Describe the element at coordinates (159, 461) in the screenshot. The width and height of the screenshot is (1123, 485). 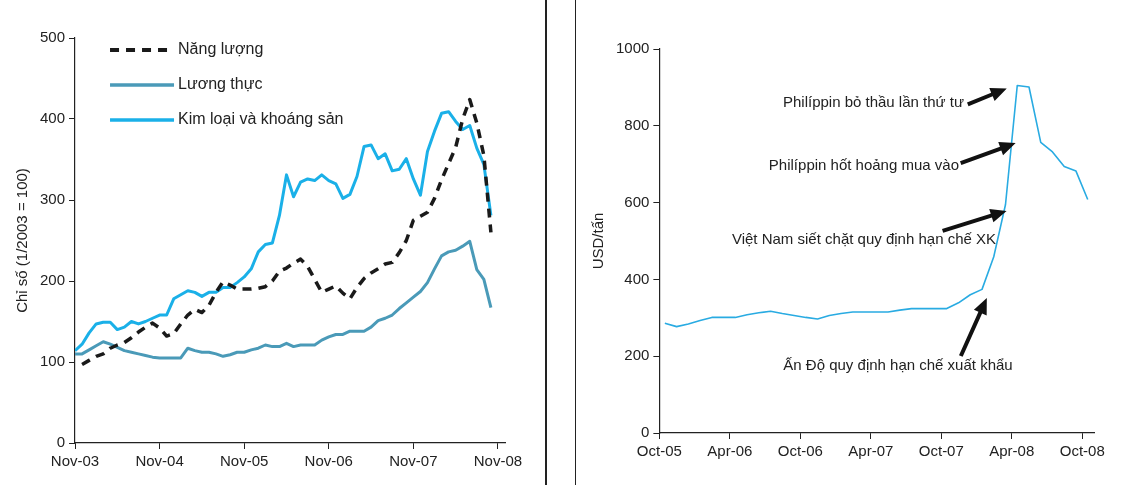
I see `x-tick-label: Nov-04` at that location.